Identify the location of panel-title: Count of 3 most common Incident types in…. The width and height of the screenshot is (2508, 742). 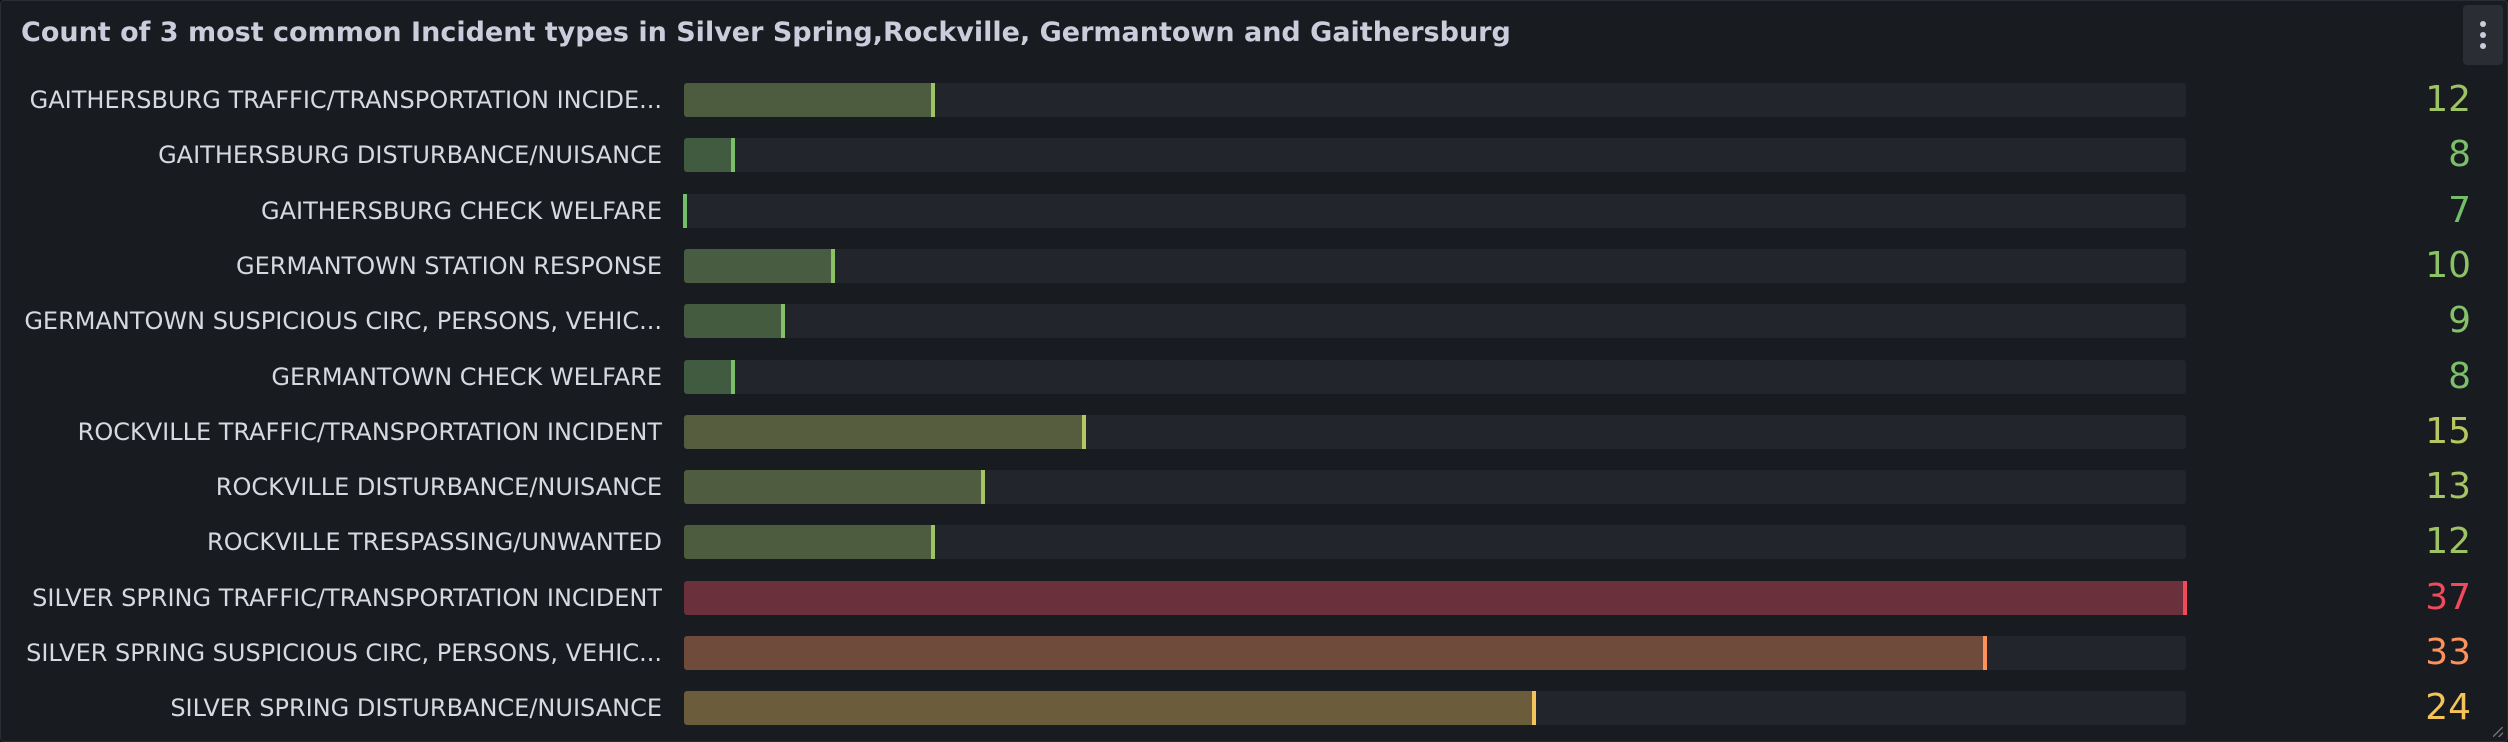
(766, 32).